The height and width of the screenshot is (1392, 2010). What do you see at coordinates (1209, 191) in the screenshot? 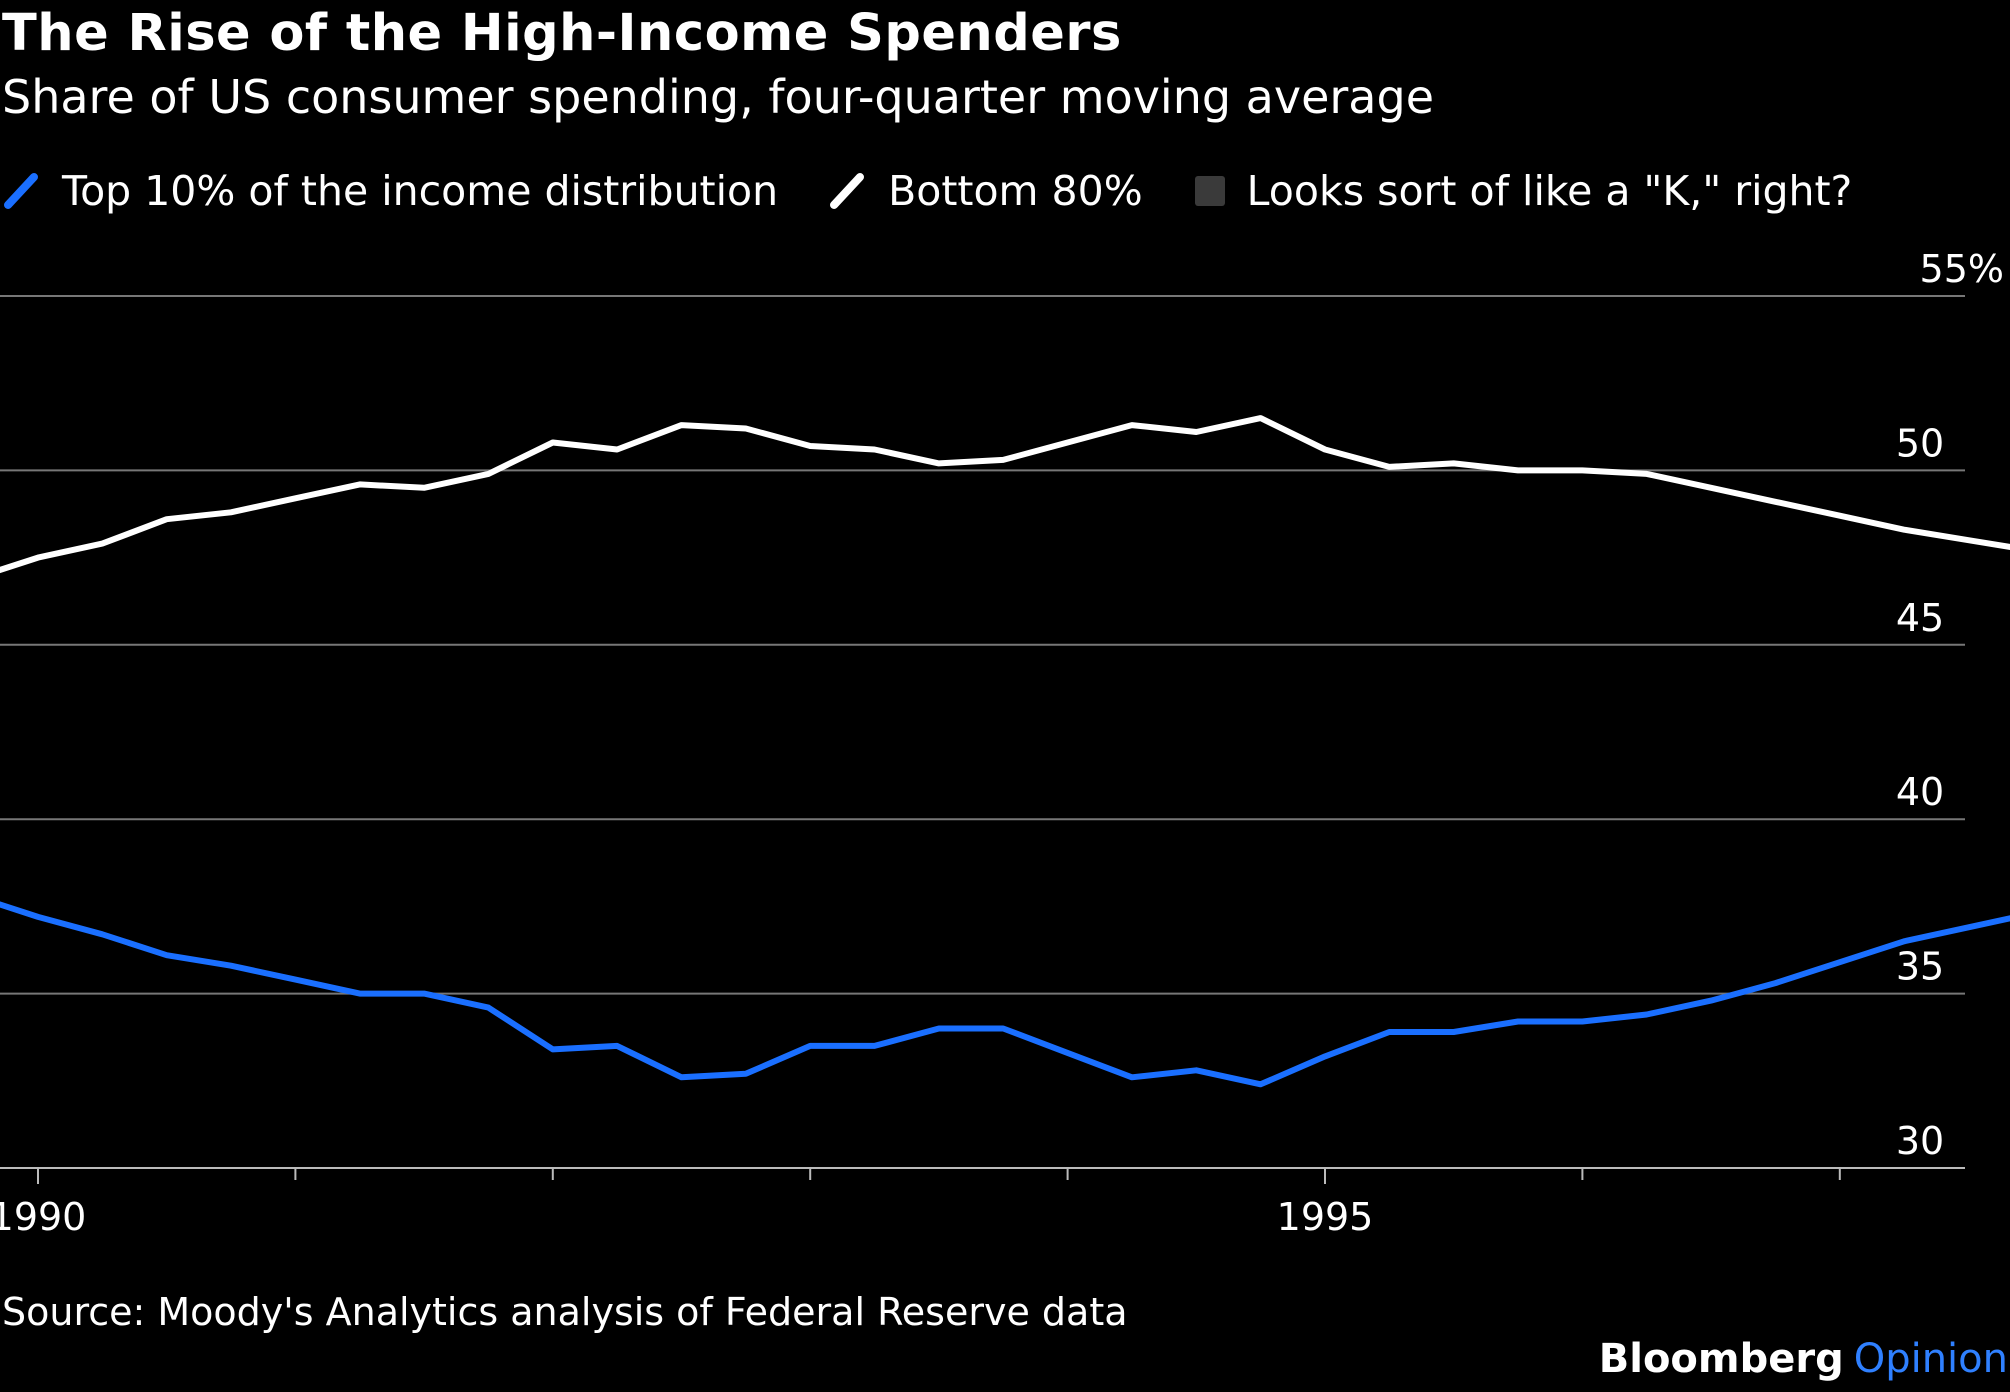
I see `legend-swatch-shaded` at bounding box center [1209, 191].